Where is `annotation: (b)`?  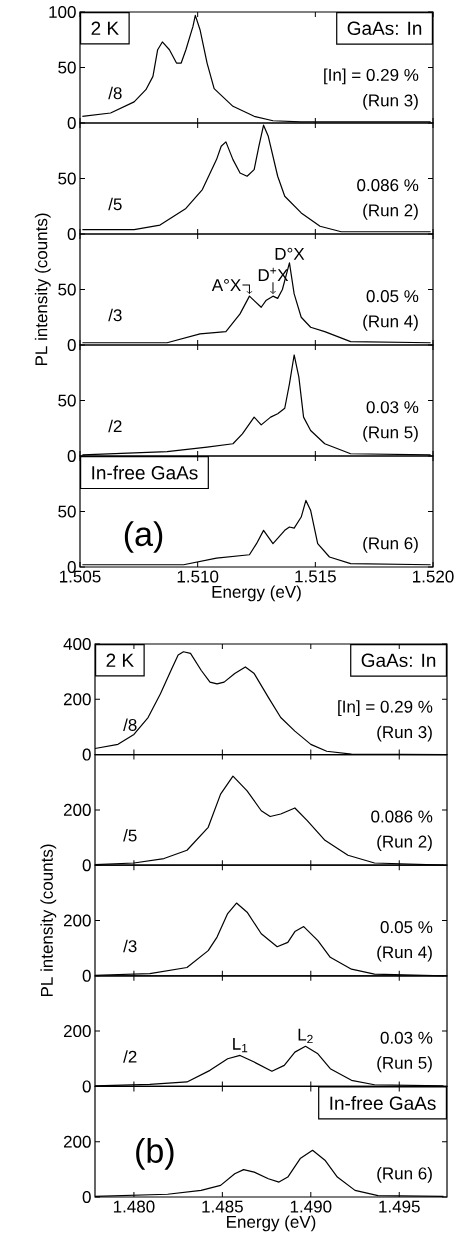
annotation: (b) is located at coordinates (155, 1154).